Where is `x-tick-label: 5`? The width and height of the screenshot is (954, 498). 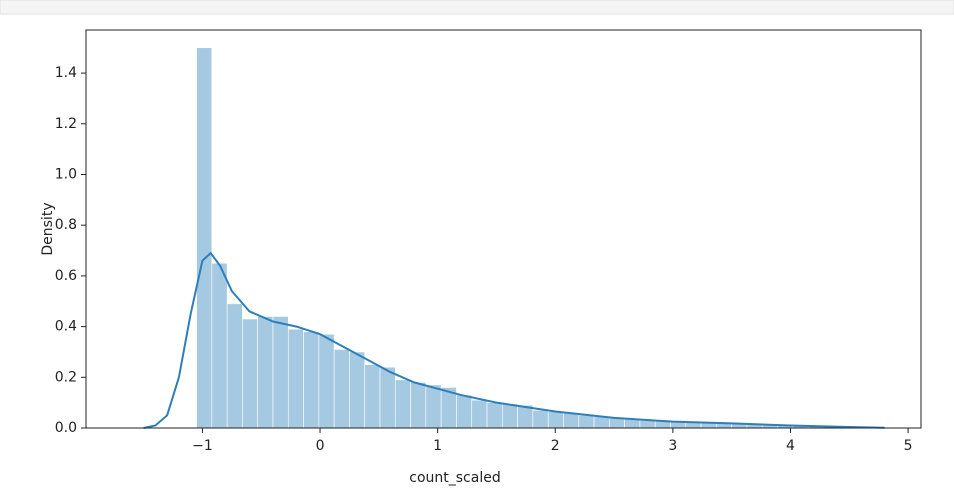 x-tick-label: 5 is located at coordinates (908, 446).